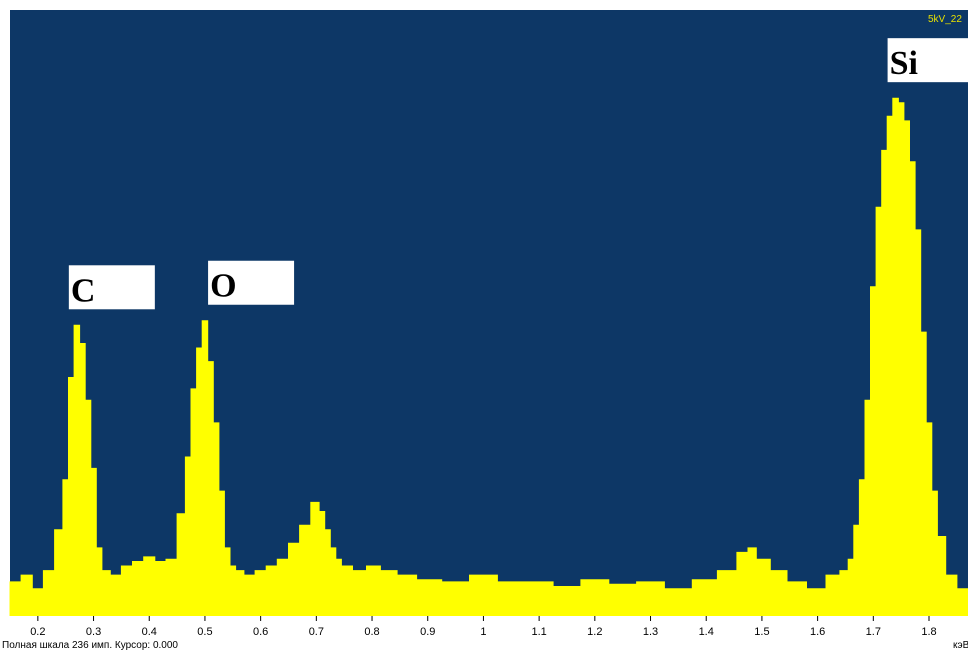 The width and height of the screenshot is (968, 656). What do you see at coordinates (538, 632) in the screenshot?
I see `x-tick-label: 1.1` at bounding box center [538, 632].